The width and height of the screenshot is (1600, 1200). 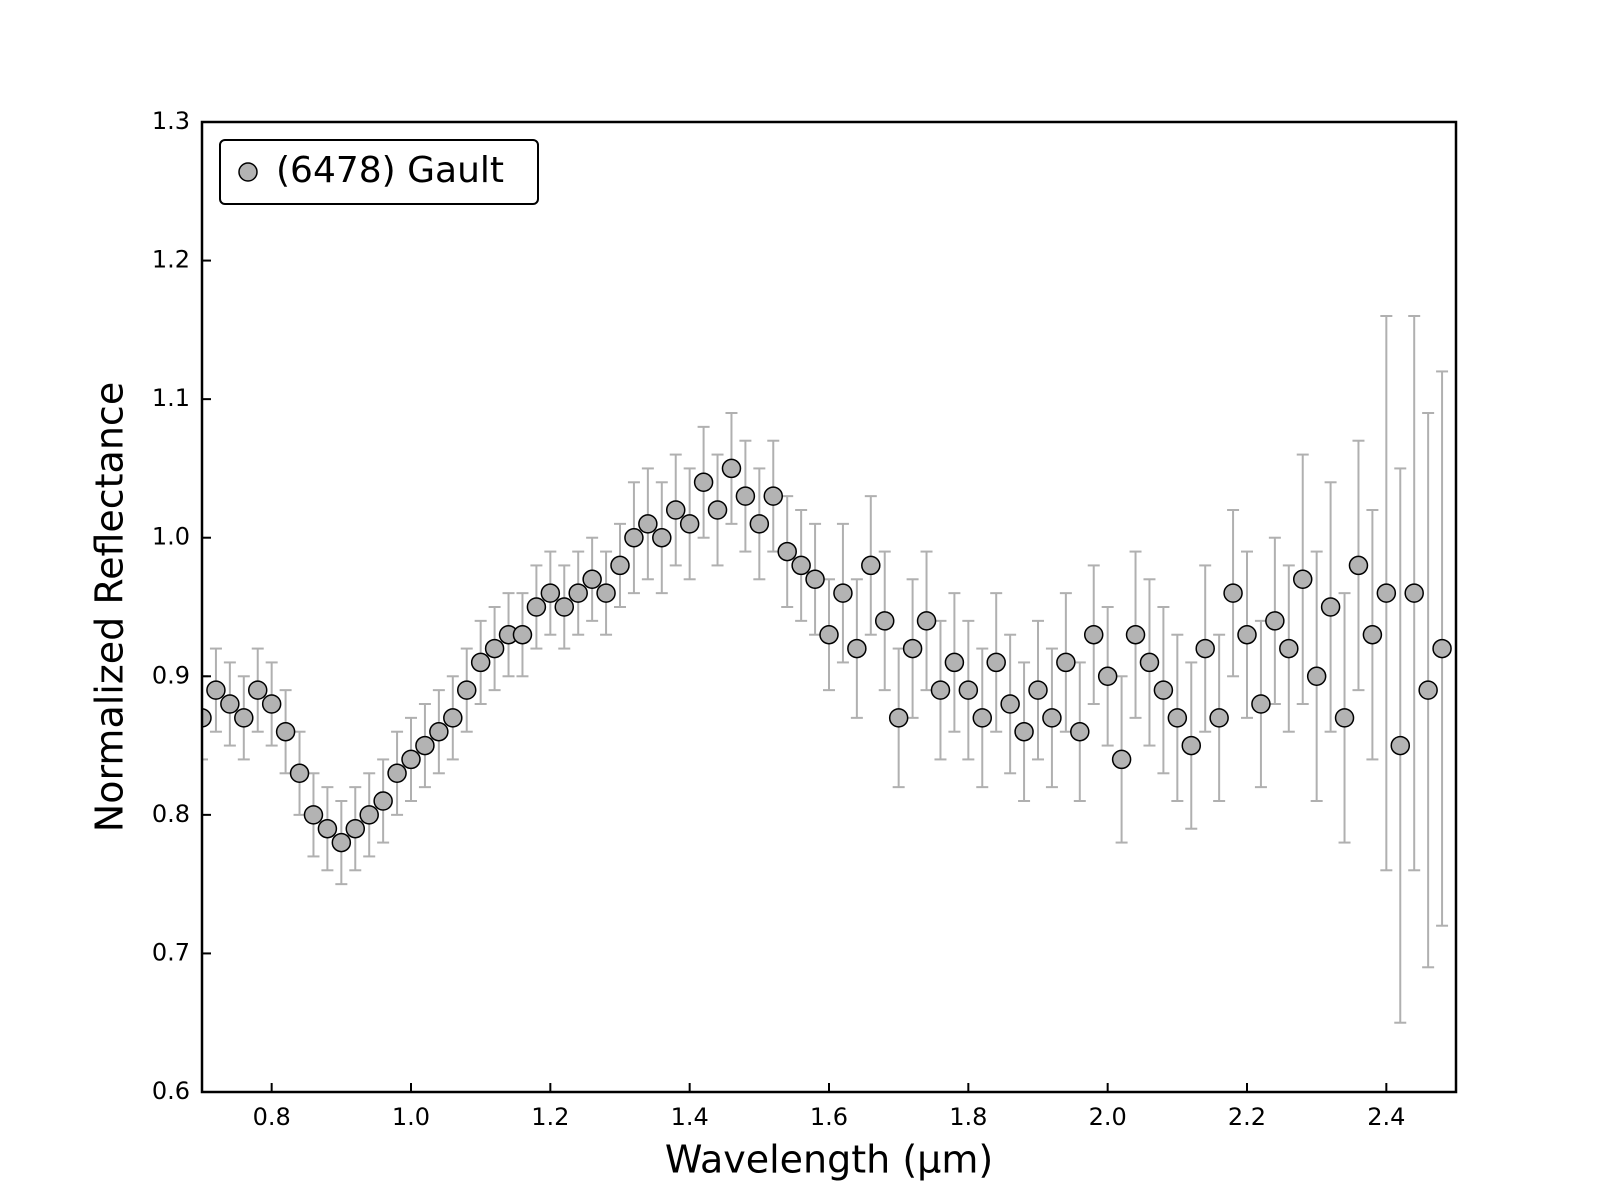 I want to click on legend-label: (6478) Gault, so click(x=390, y=170).